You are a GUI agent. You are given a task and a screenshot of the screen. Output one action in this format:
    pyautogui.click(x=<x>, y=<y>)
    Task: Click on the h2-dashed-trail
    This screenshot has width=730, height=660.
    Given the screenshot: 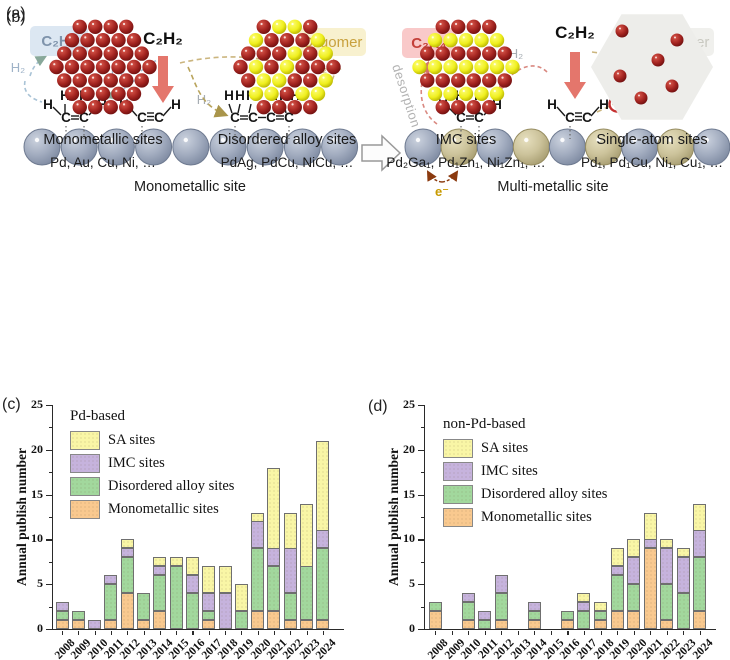 What is the action you would take?
    pyautogui.click(x=33, y=91)
    